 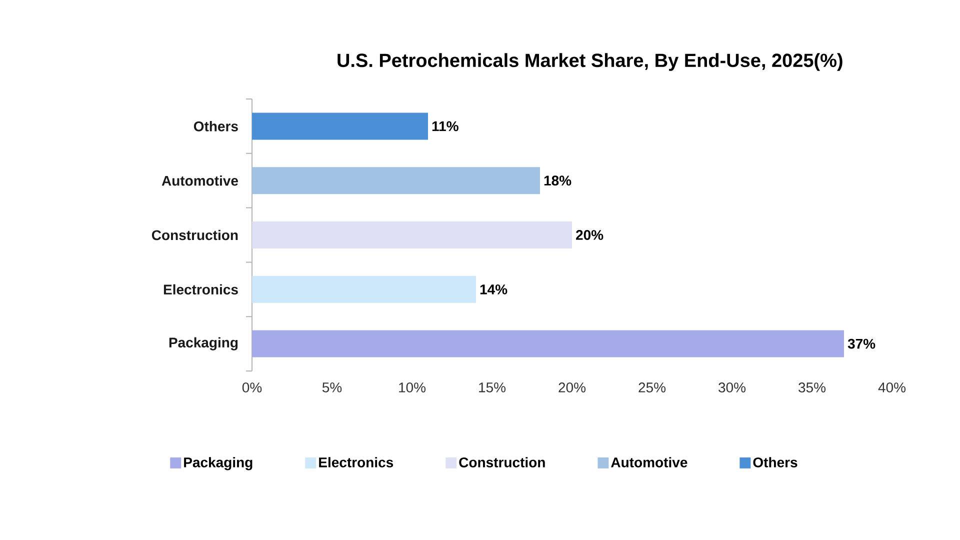 I want to click on legend-label: Automotive, so click(x=649, y=462).